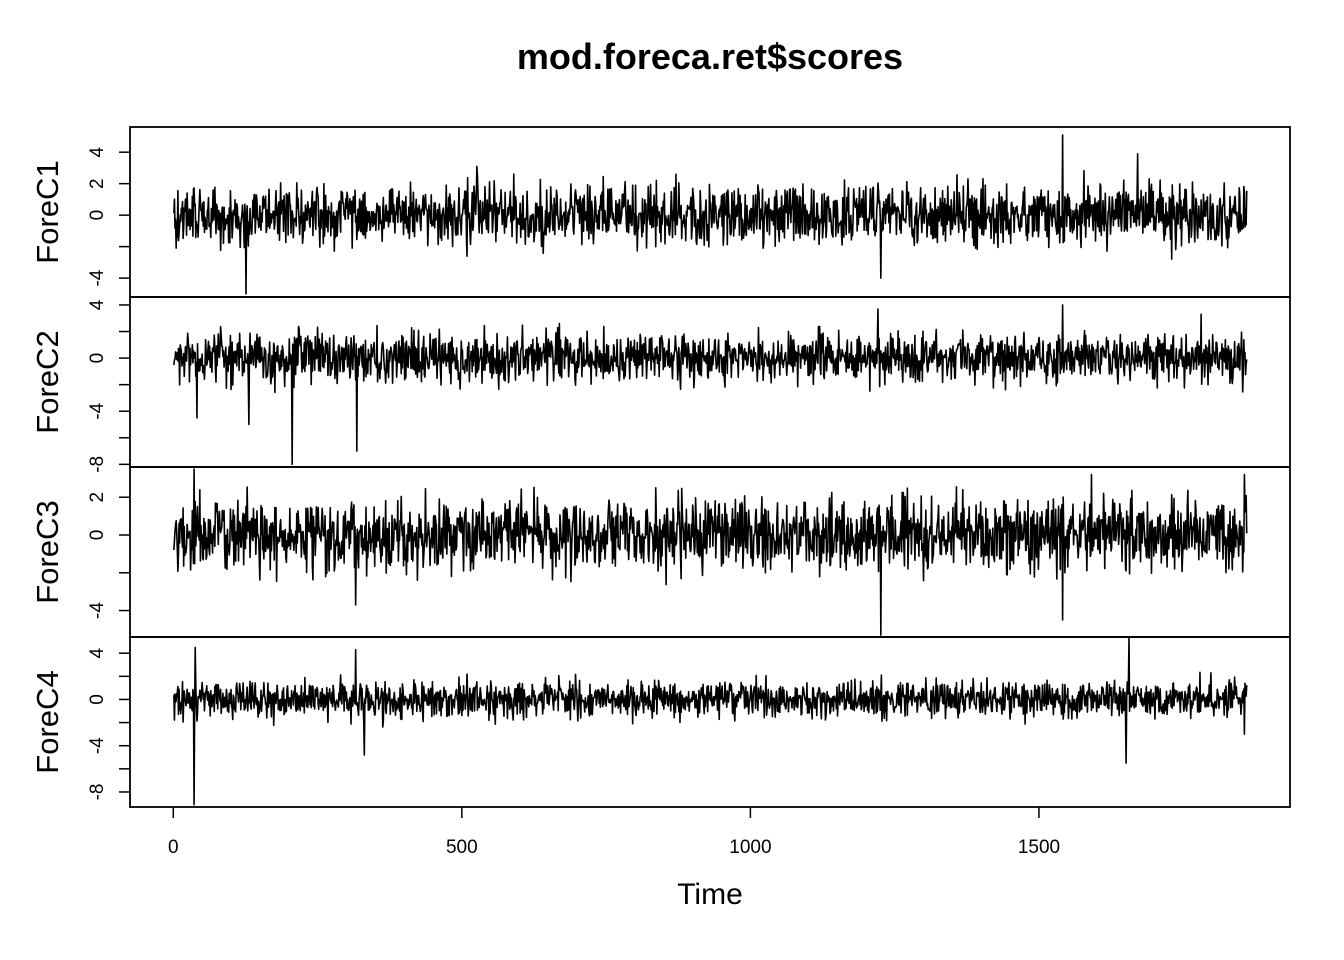 This screenshot has height=960, width=1344. What do you see at coordinates (47, 381) in the screenshot?
I see `y-axis-label-forec2: ForeC2` at bounding box center [47, 381].